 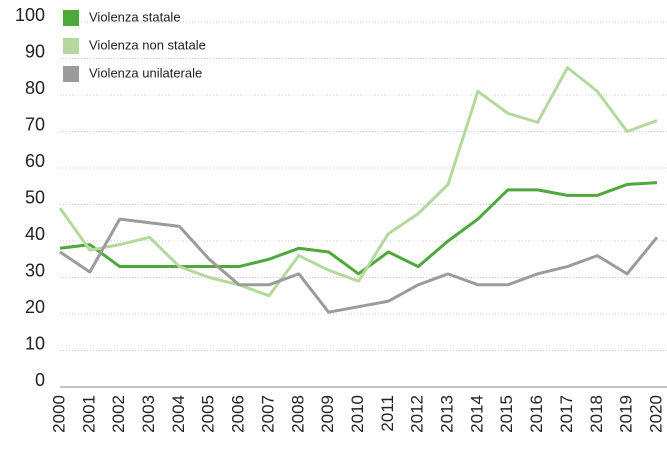 What do you see at coordinates (208, 414) in the screenshot?
I see `x-tick-label: 2005` at bounding box center [208, 414].